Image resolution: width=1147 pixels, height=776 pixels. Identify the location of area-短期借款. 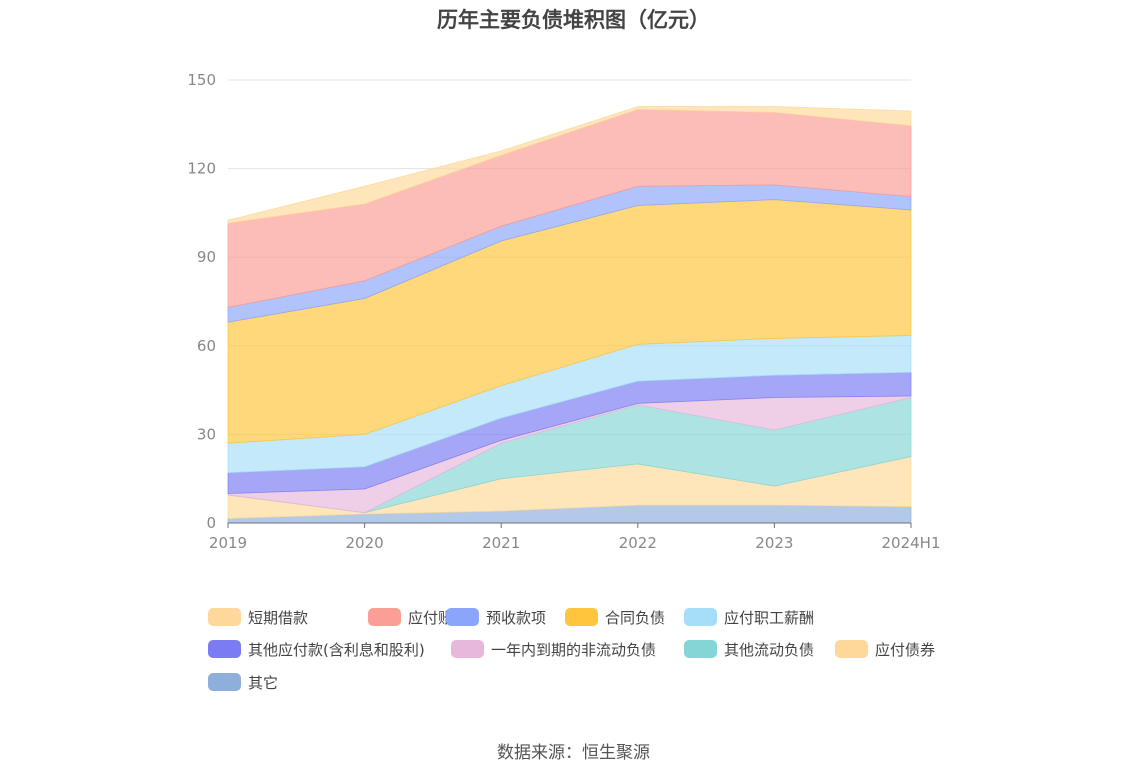
(569, 165).